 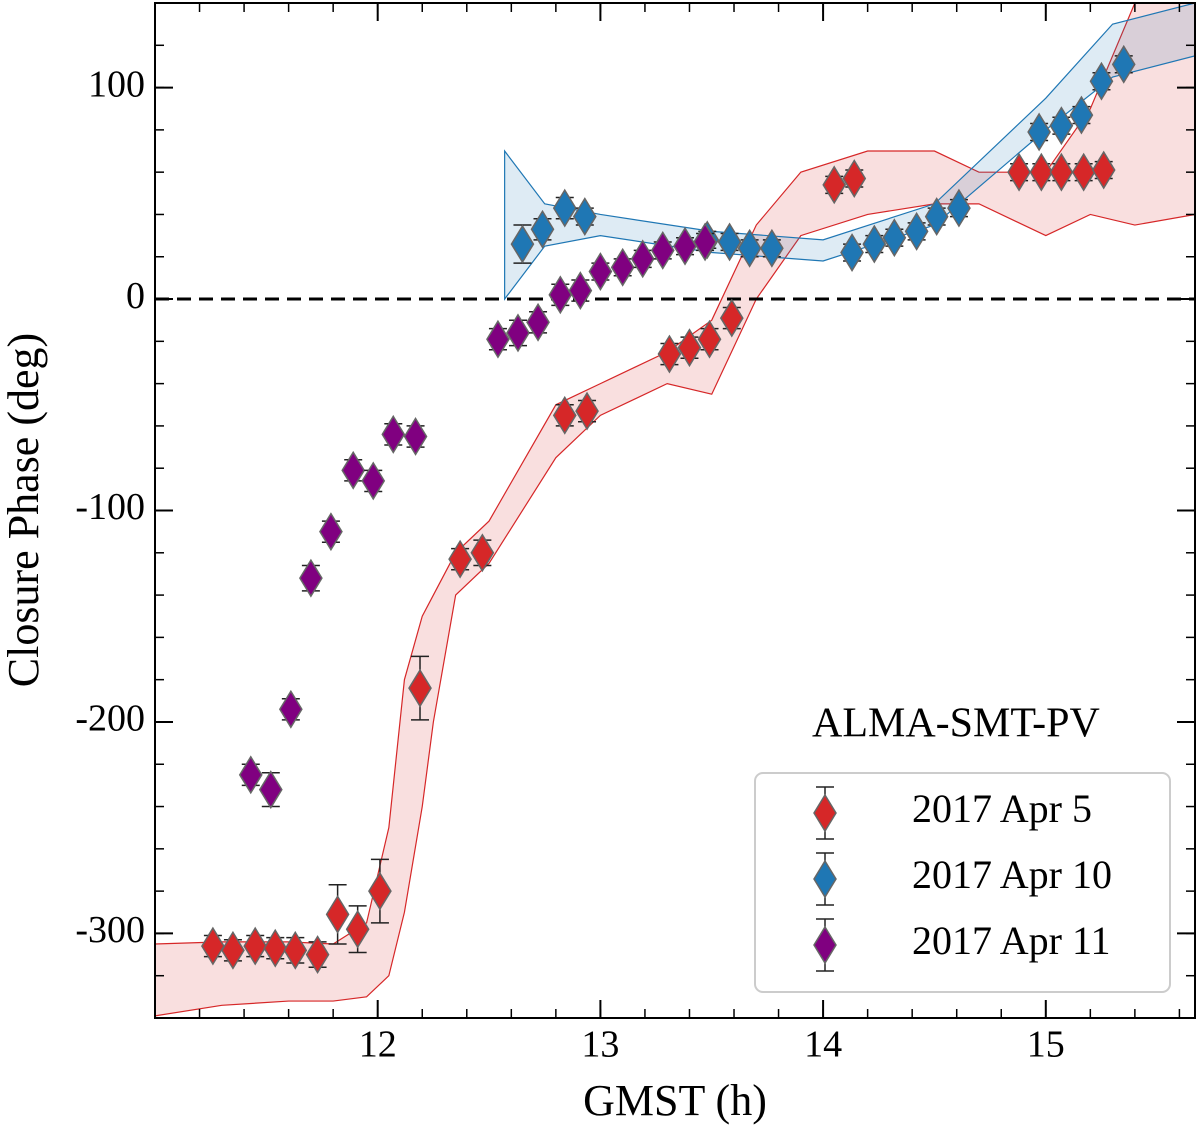 I want to click on legend-label: 2017 Apr 11, so click(x=1011, y=940).